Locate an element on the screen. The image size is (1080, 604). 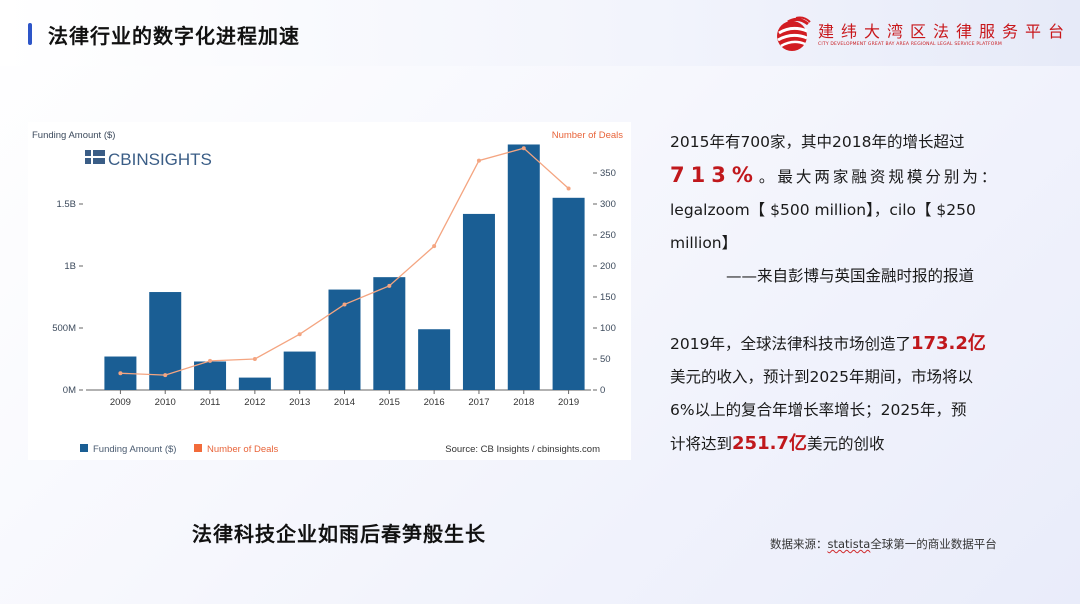
right-tick-label: 150 is located at coordinates (608, 297).